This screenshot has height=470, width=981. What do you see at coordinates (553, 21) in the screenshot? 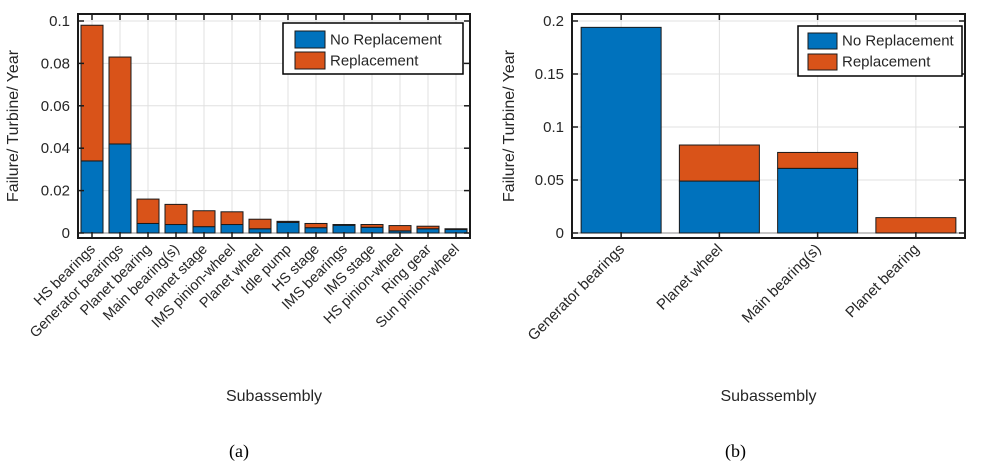
I see `y-tick-label: 0.2` at bounding box center [553, 21].